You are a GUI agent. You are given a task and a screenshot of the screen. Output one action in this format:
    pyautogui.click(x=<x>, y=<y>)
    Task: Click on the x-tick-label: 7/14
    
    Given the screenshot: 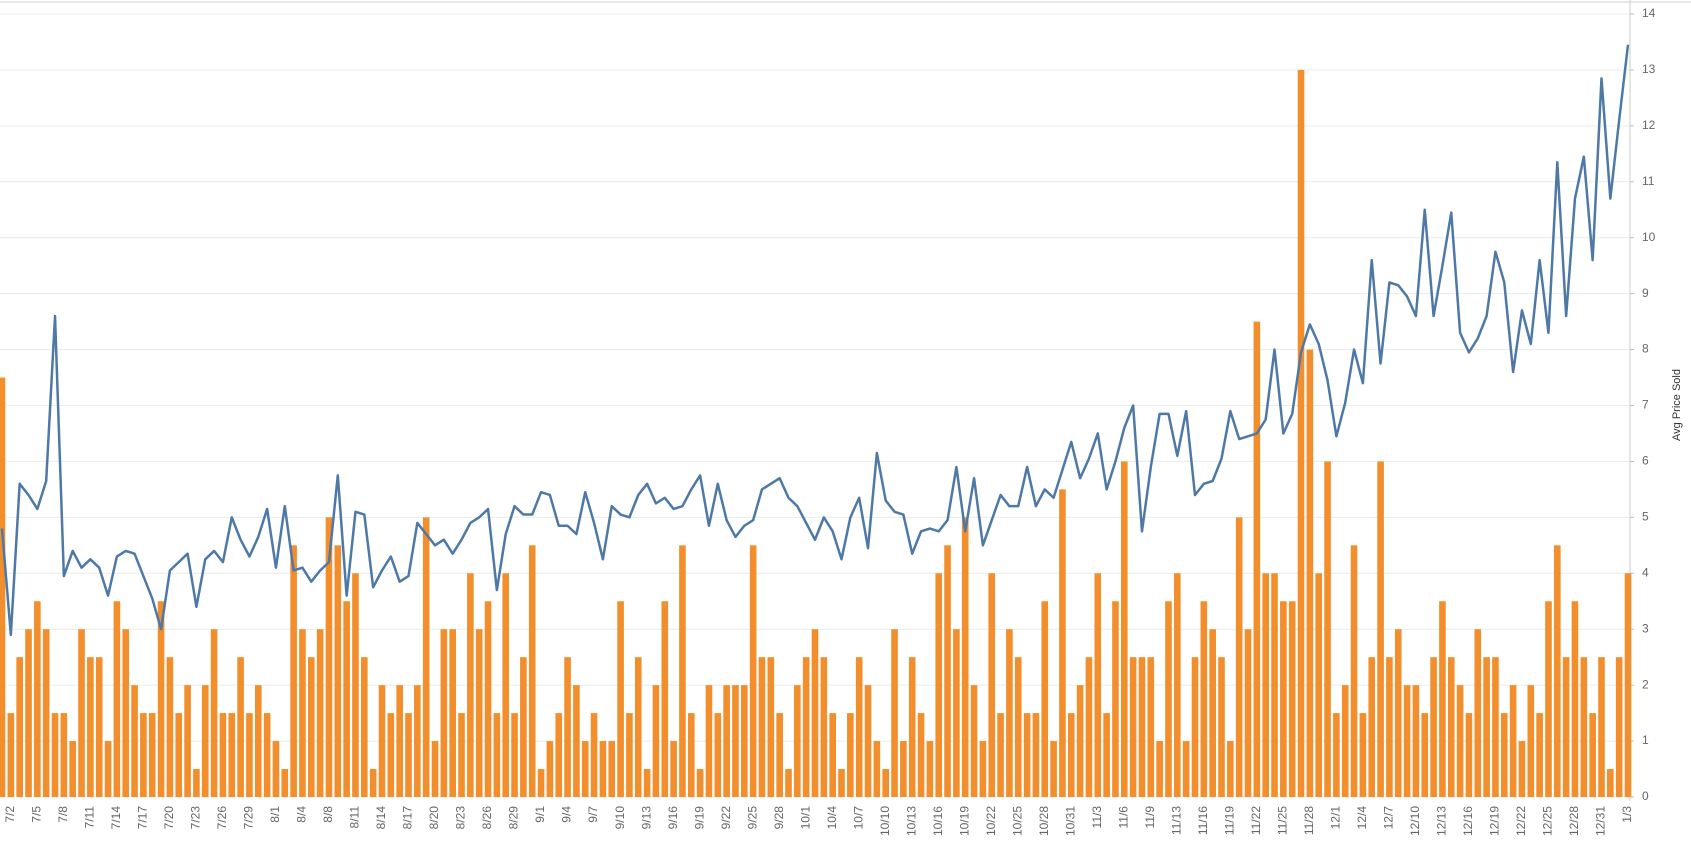 What is the action you would take?
    pyautogui.click(x=116, y=818)
    